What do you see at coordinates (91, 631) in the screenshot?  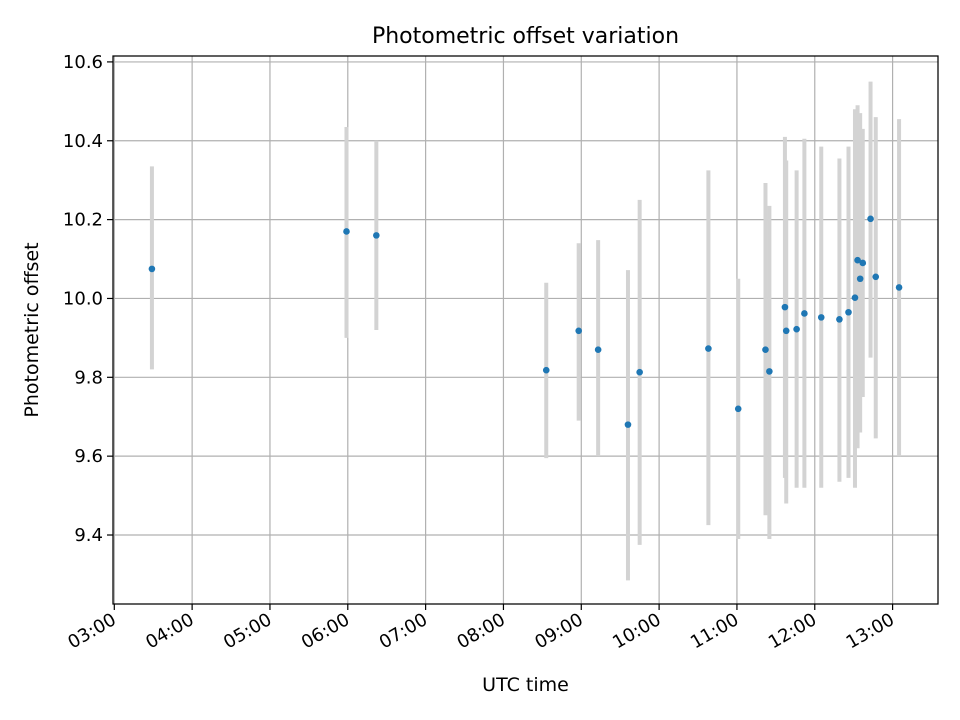 I see `x-tick-label: 03:00` at bounding box center [91, 631].